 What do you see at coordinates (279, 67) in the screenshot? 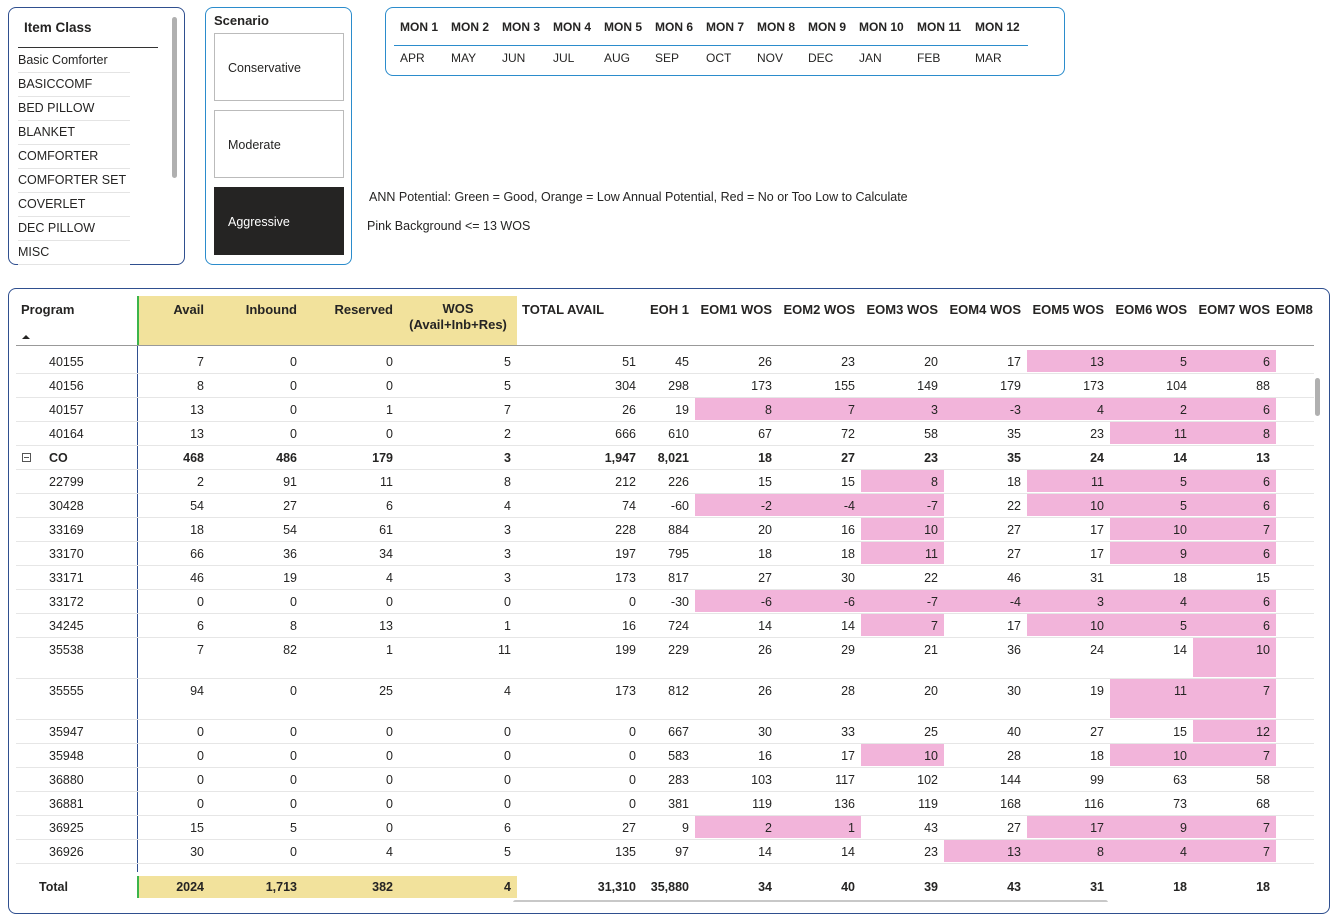
I see `scenario-button: Conservative` at bounding box center [279, 67].